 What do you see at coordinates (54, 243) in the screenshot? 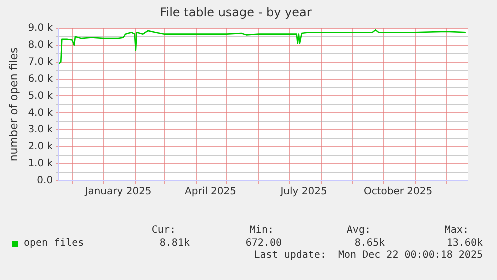
I see `legend-label: open files` at bounding box center [54, 243].